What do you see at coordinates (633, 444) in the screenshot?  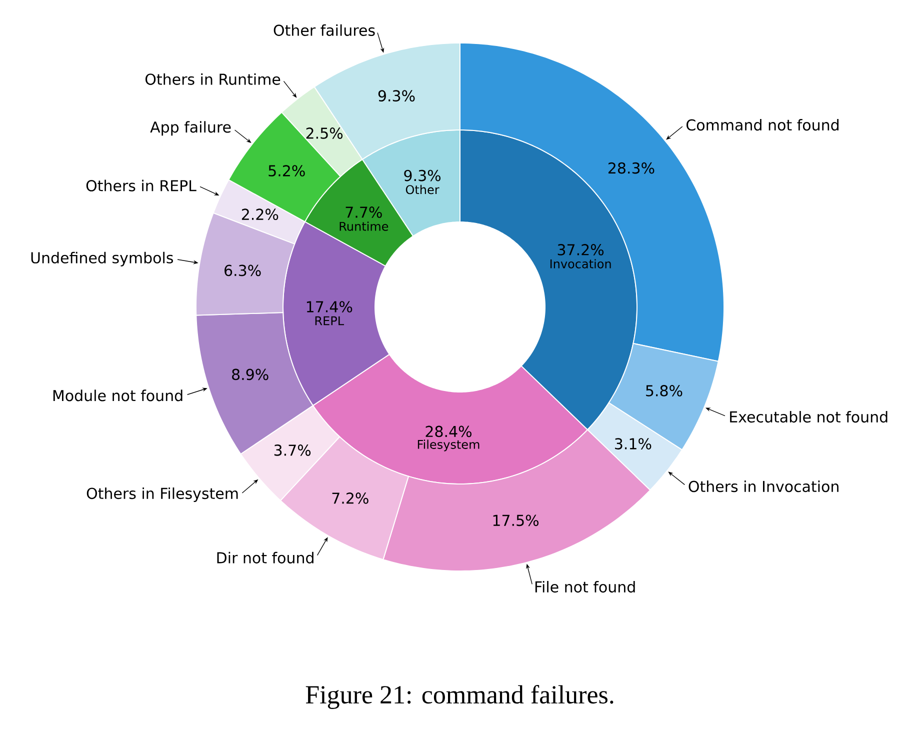 I see `data-label: 3.1%` at bounding box center [633, 444].